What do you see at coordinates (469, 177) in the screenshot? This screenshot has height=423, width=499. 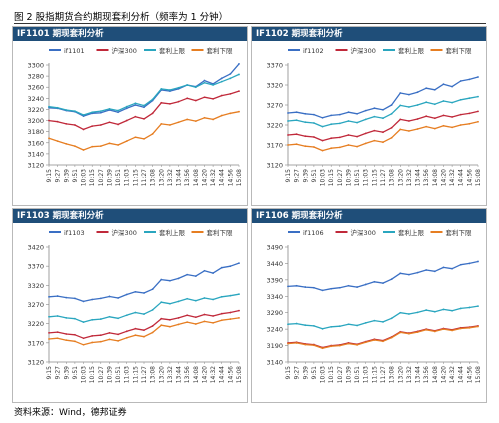 I see `x-tick-label: 14:56` at bounding box center [469, 177].